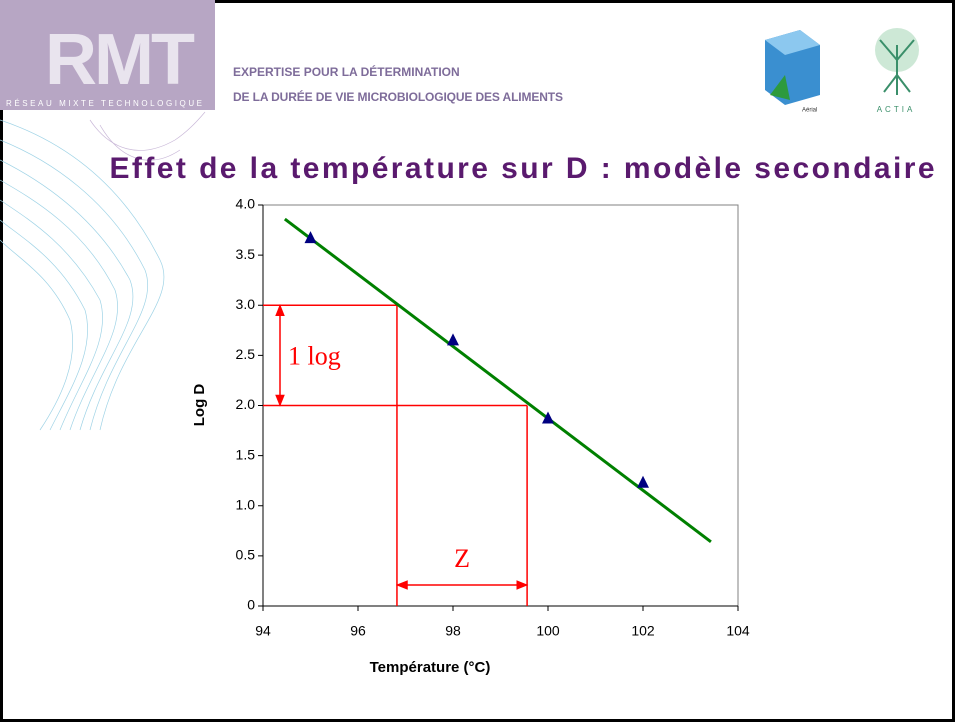 This screenshot has width=955, height=722. I want to click on y-tick-label: 1.0, so click(246, 504).